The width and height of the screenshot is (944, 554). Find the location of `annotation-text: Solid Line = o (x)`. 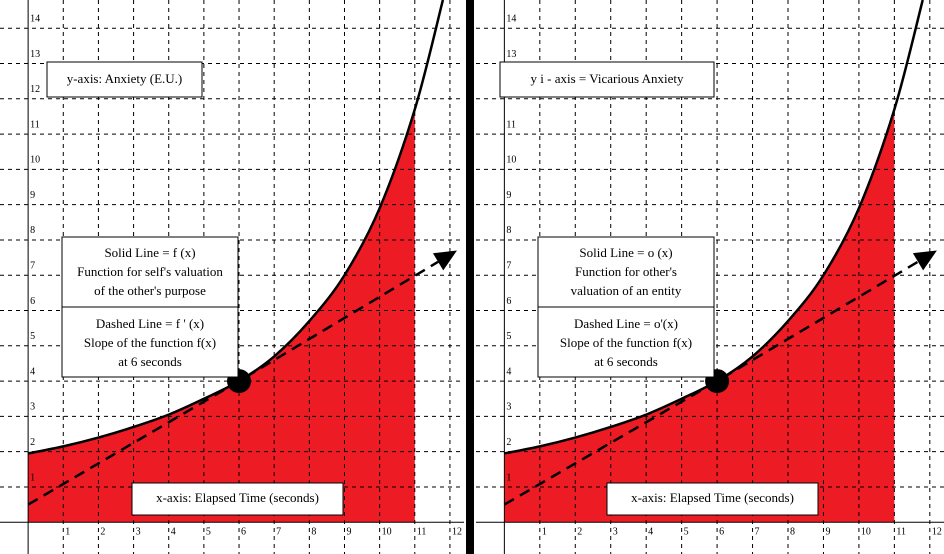

annotation-text: Solid Line = o (x) is located at coordinates (625, 252).